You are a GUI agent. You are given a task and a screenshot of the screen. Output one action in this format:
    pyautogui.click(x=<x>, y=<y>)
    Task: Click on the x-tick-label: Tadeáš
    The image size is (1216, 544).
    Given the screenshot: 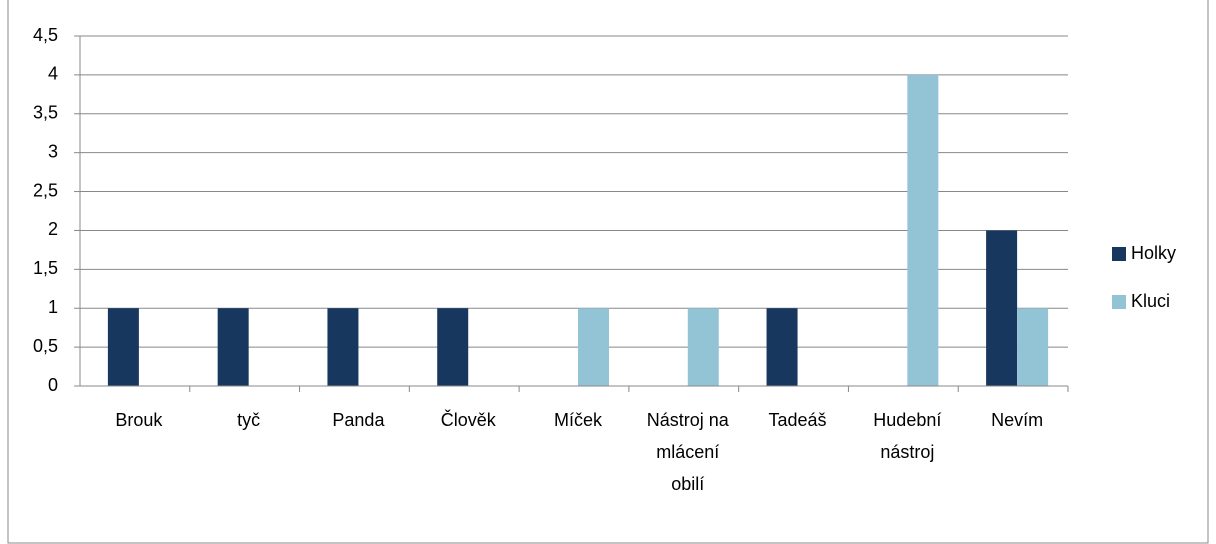 What is the action you would take?
    pyautogui.click(x=797, y=420)
    